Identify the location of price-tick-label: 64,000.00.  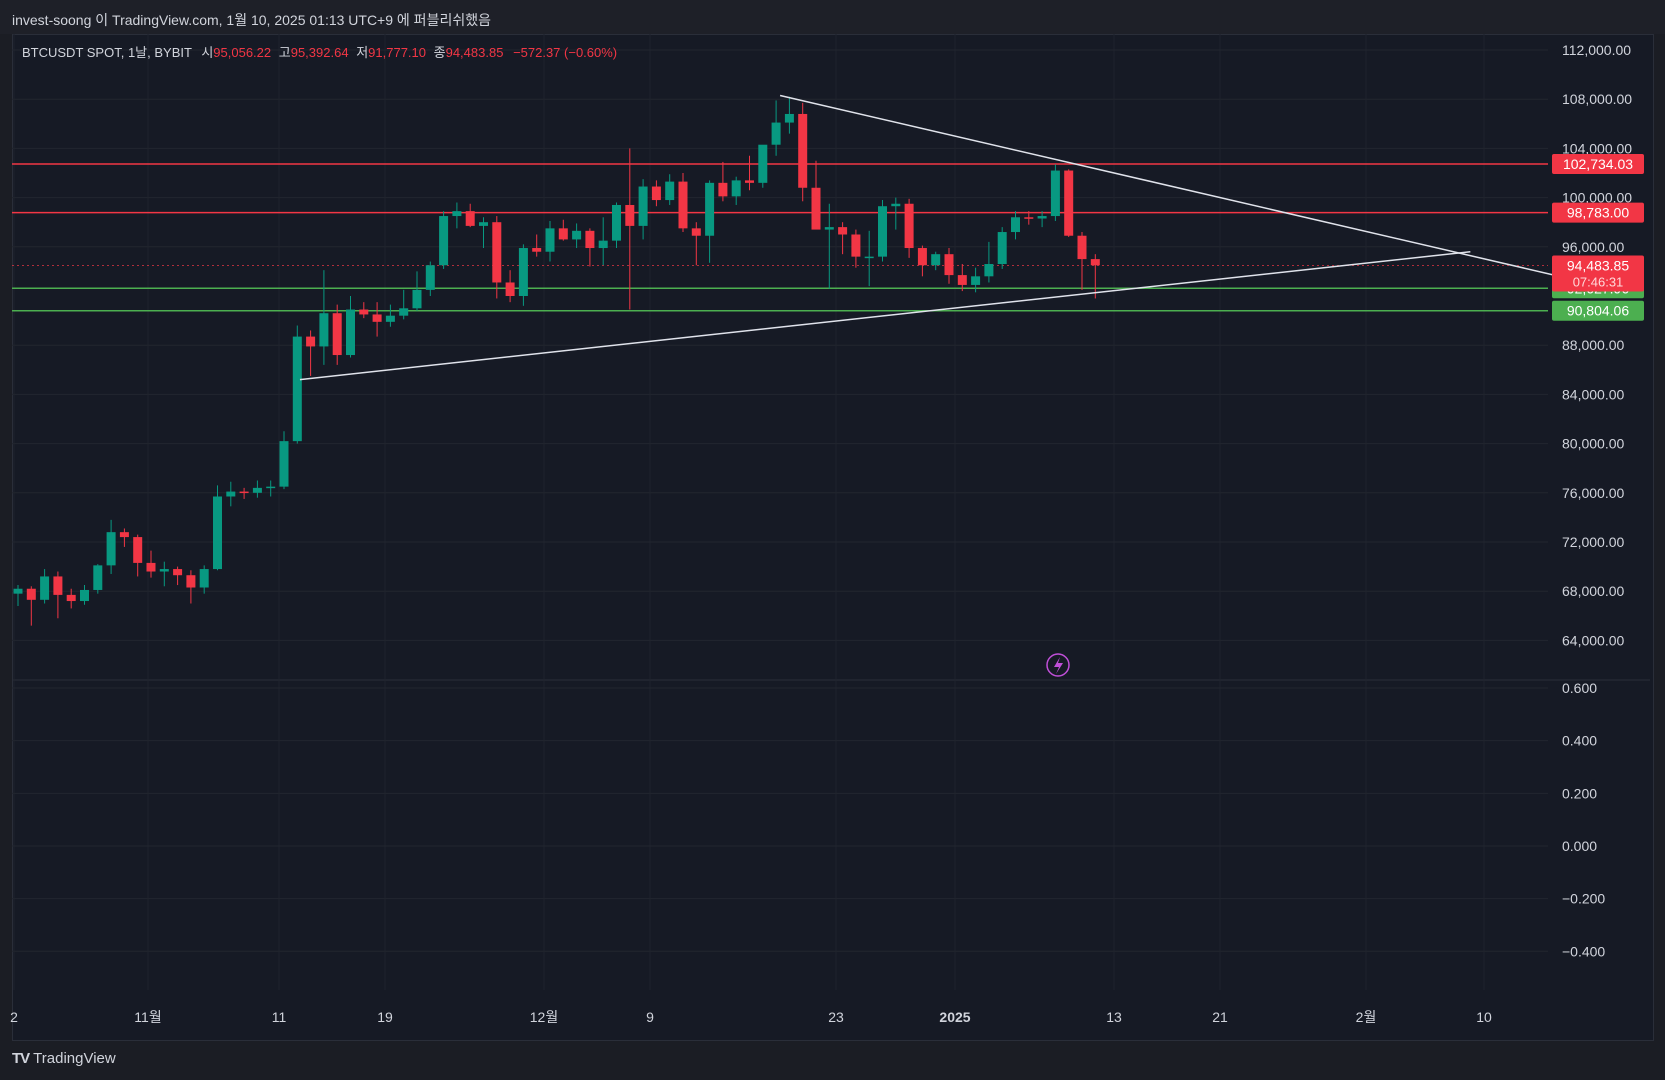
(1593, 640).